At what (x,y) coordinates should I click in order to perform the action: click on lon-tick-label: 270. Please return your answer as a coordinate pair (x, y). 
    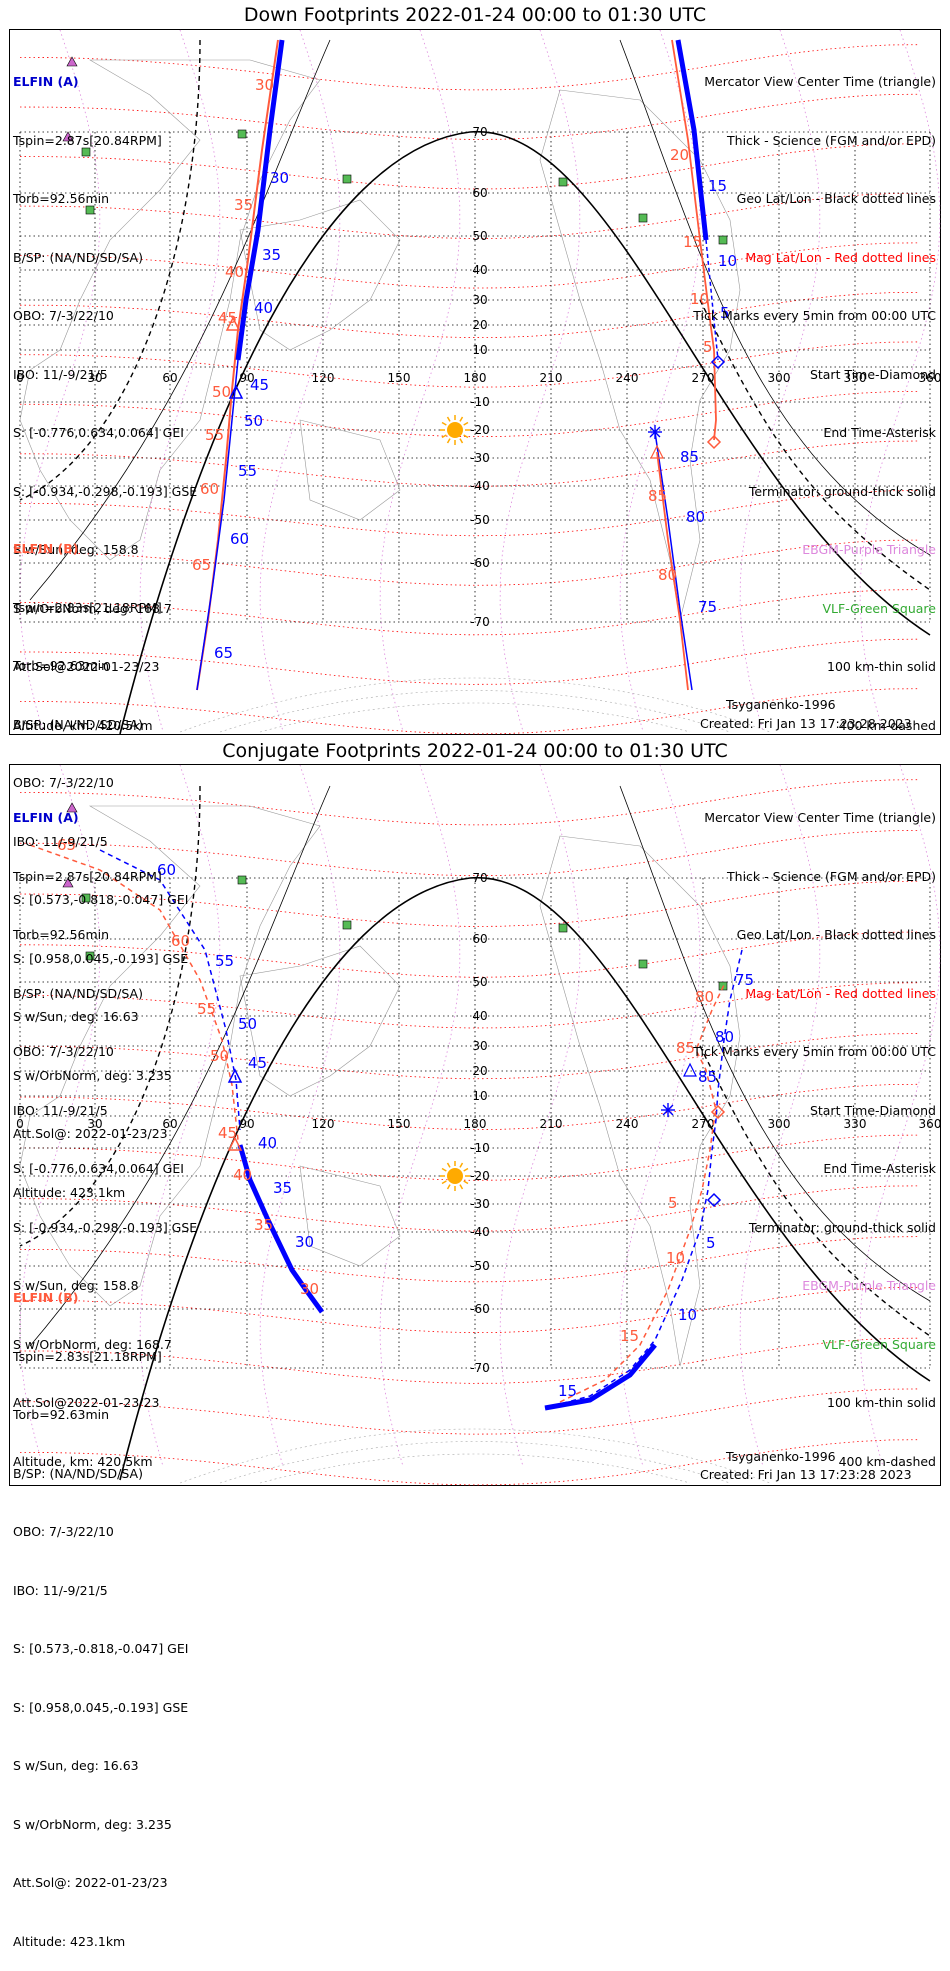
    Looking at the image, I should click on (703, 378).